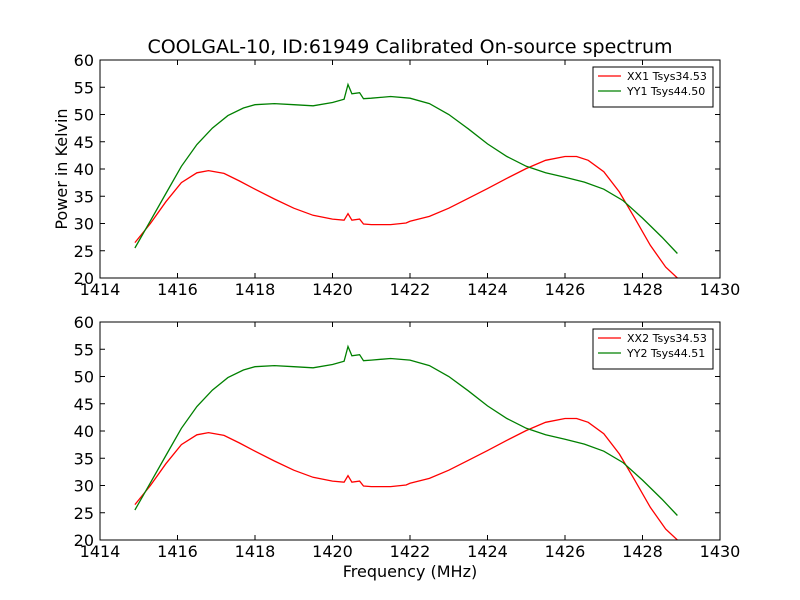  What do you see at coordinates (410, 551) in the screenshot?
I see `bottom-x-tick-label-4: 1422` at bounding box center [410, 551].